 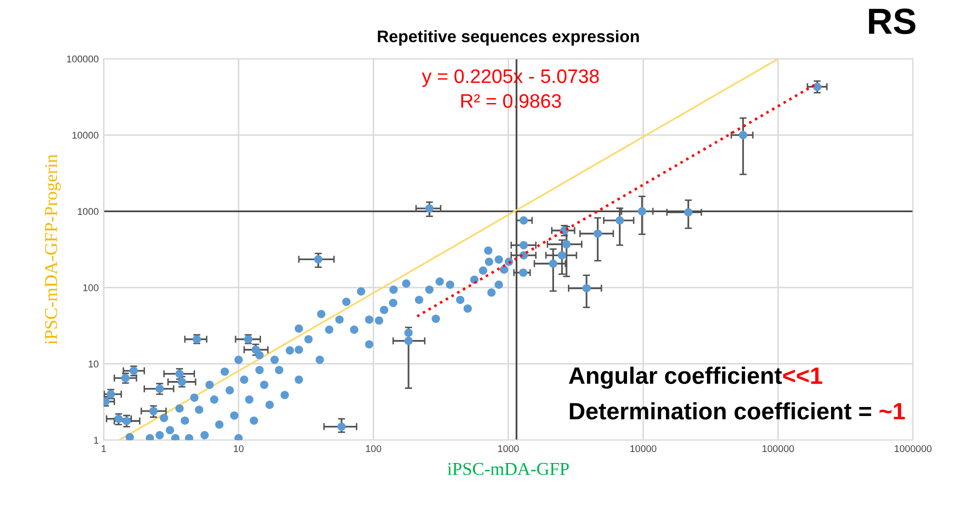 I want to click on annotation: Determination coefficient =, so click(x=721, y=411).